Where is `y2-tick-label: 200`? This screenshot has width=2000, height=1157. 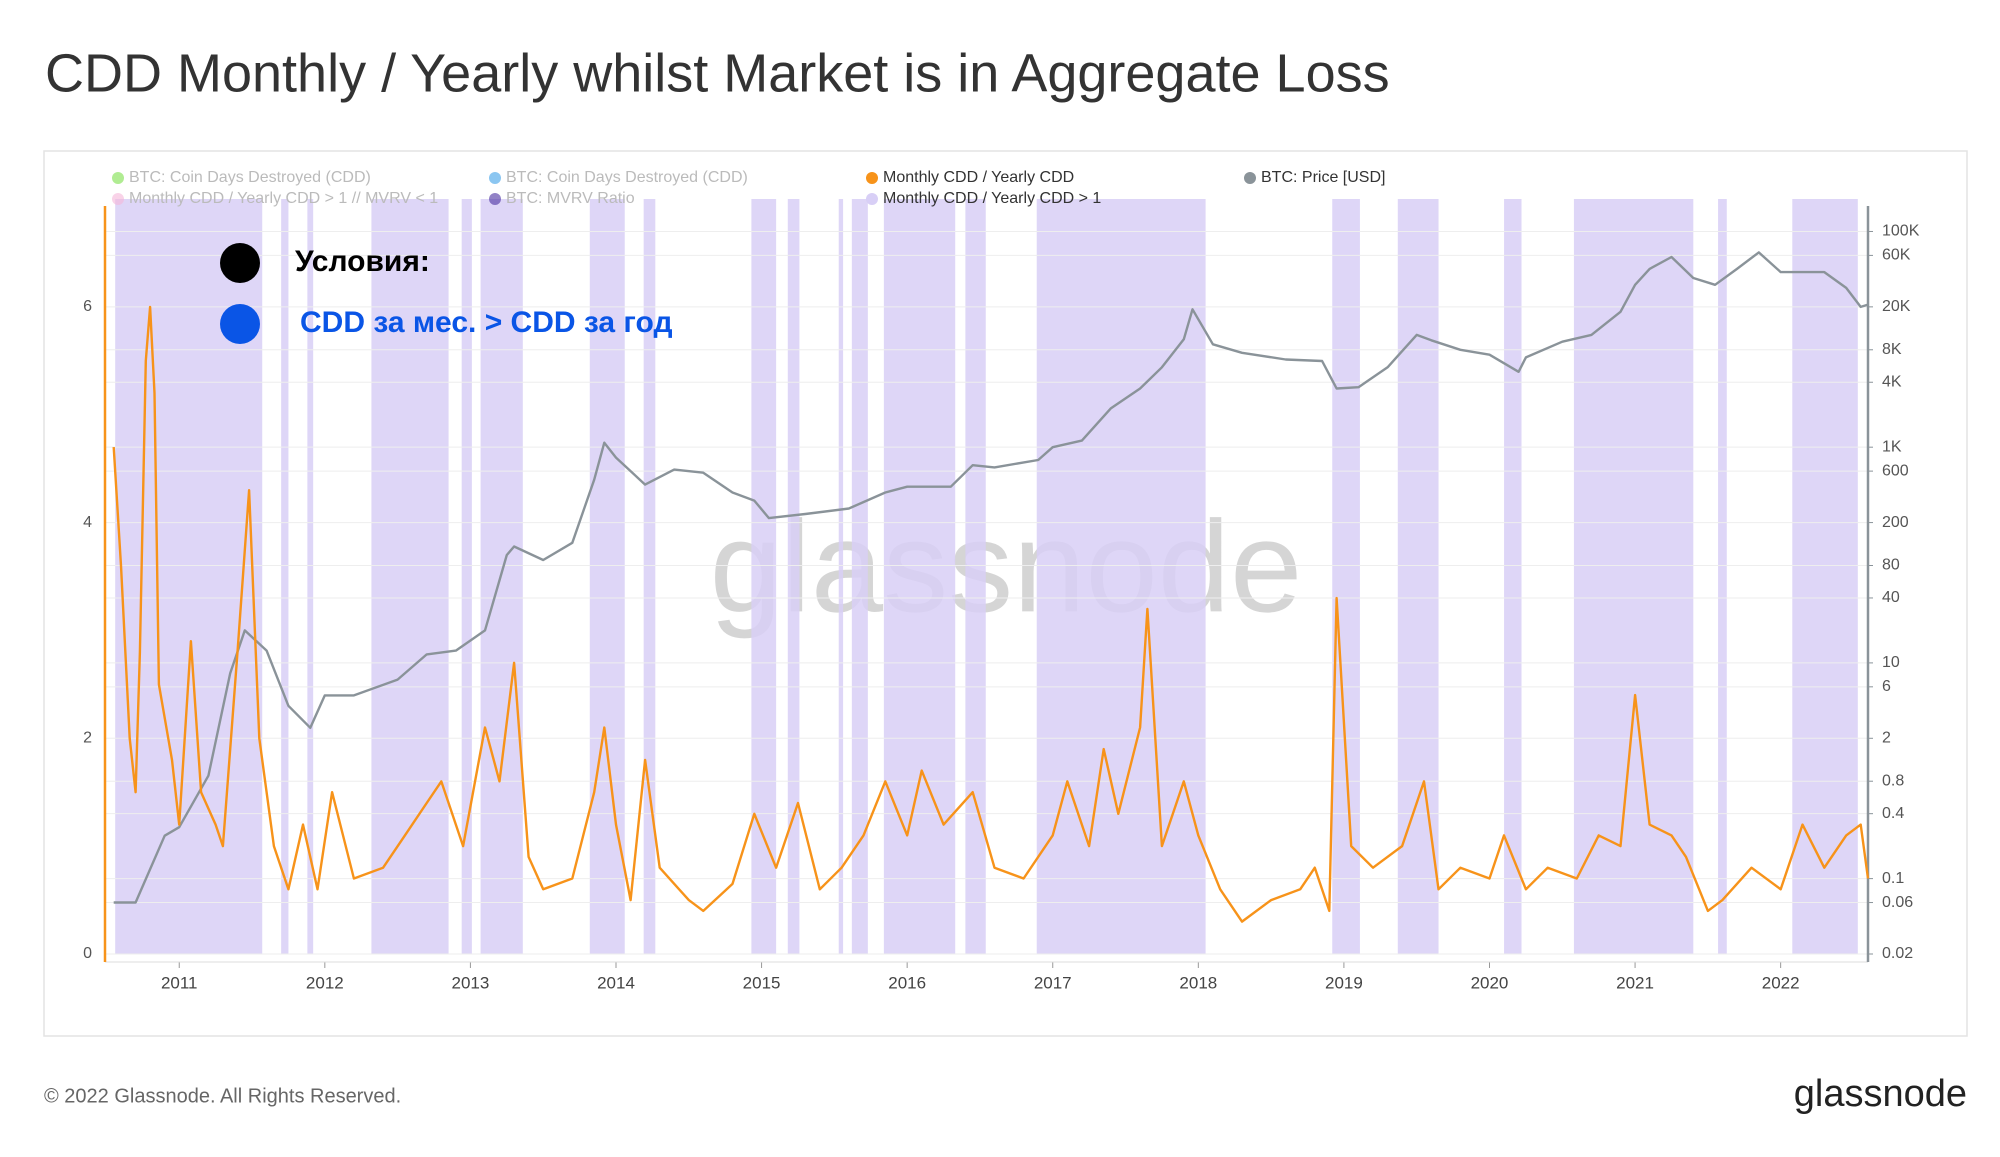
y2-tick-label: 200 is located at coordinates (1895, 522).